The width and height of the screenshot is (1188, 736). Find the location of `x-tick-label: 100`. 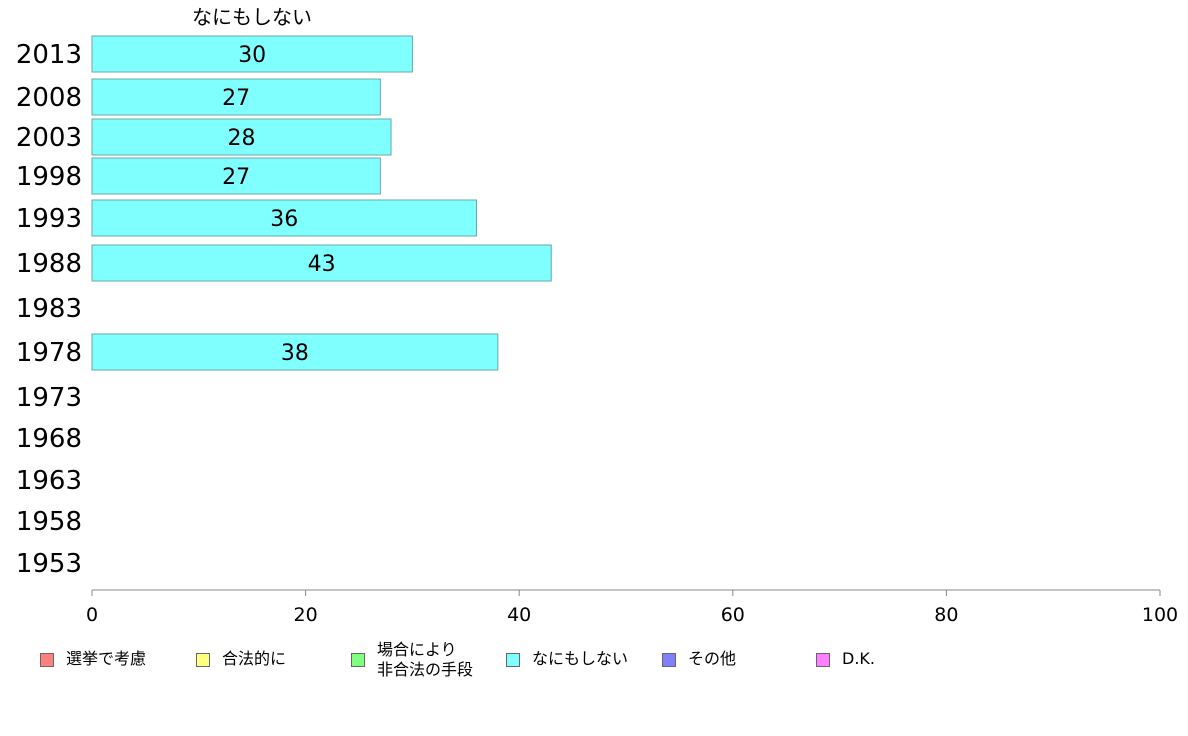

x-tick-label: 100 is located at coordinates (1160, 615).